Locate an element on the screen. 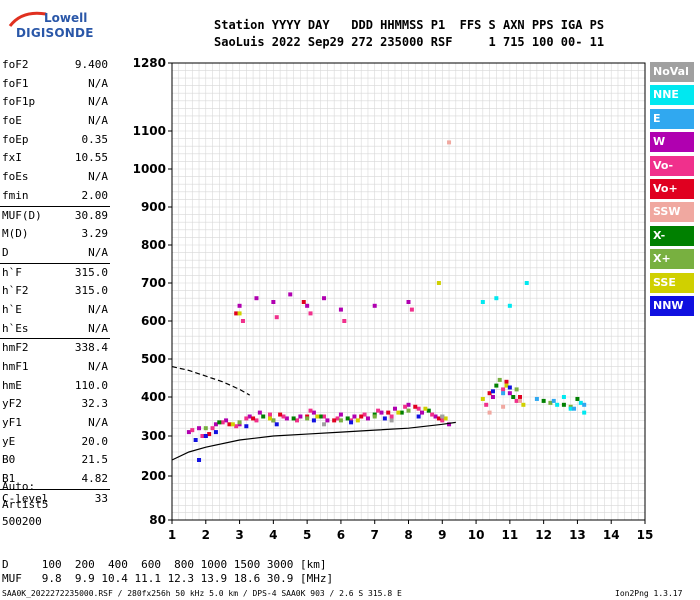 This screenshot has height=600, width=700. trace-curve-solid is located at coordinates (313, 441).